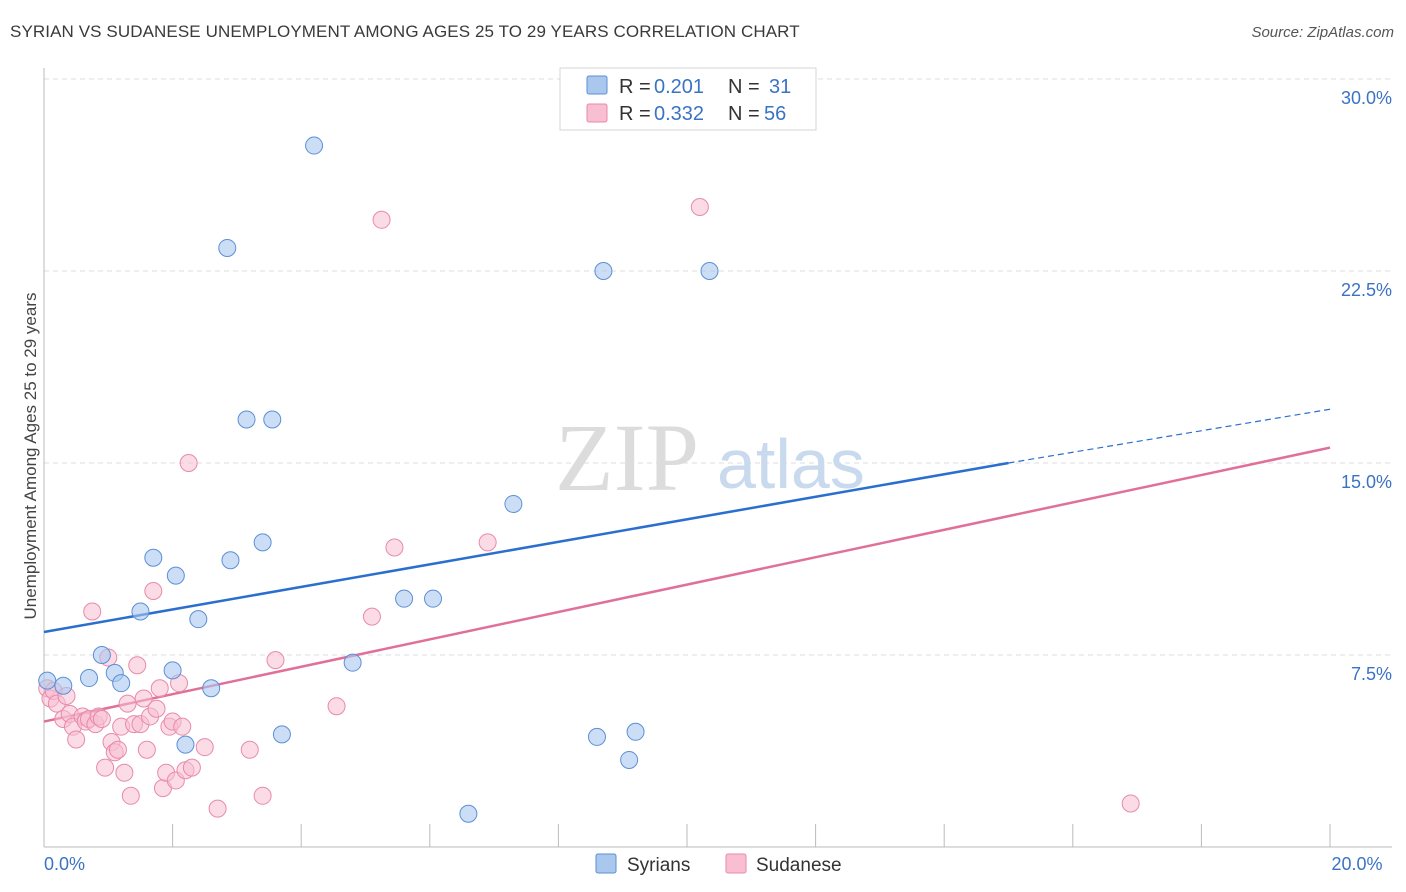  What do you see at coordinates (1366, 482) in the screenshot?
I see `y-tick-label: 15.0%` at bounding box center [1366, 482].